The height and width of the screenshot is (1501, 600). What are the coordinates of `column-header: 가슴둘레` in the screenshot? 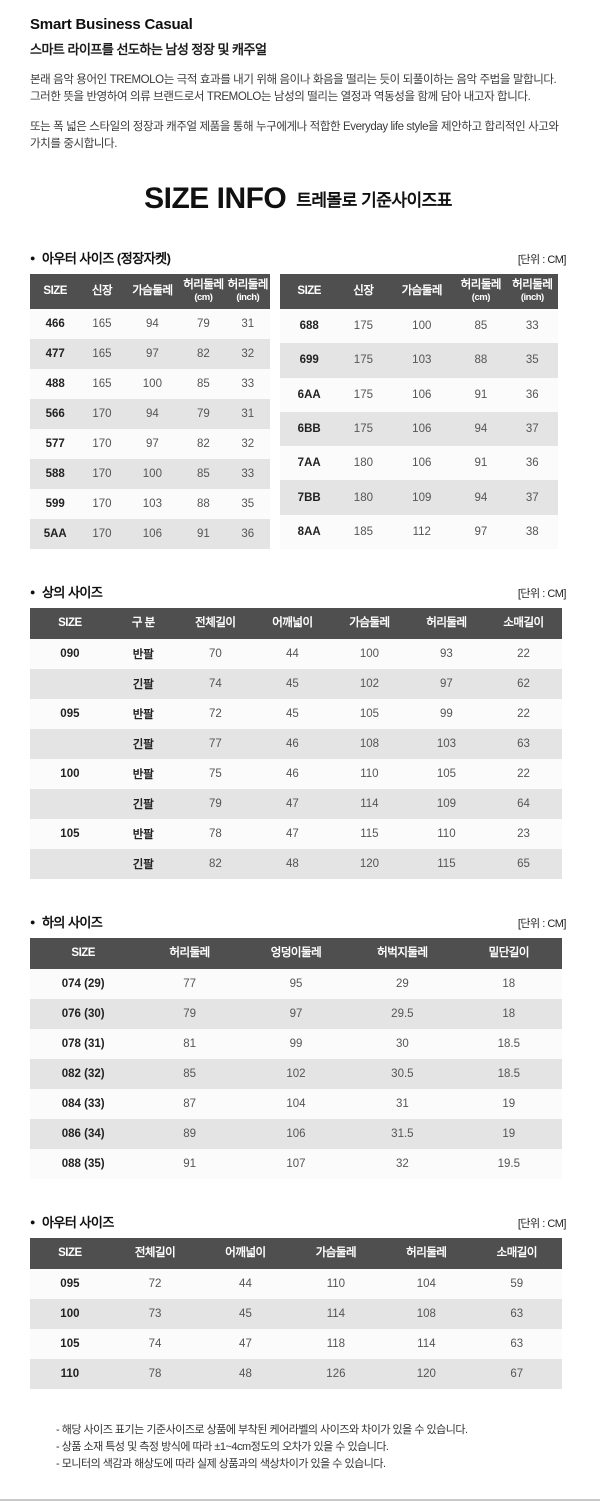 It's located at (336, 1253).